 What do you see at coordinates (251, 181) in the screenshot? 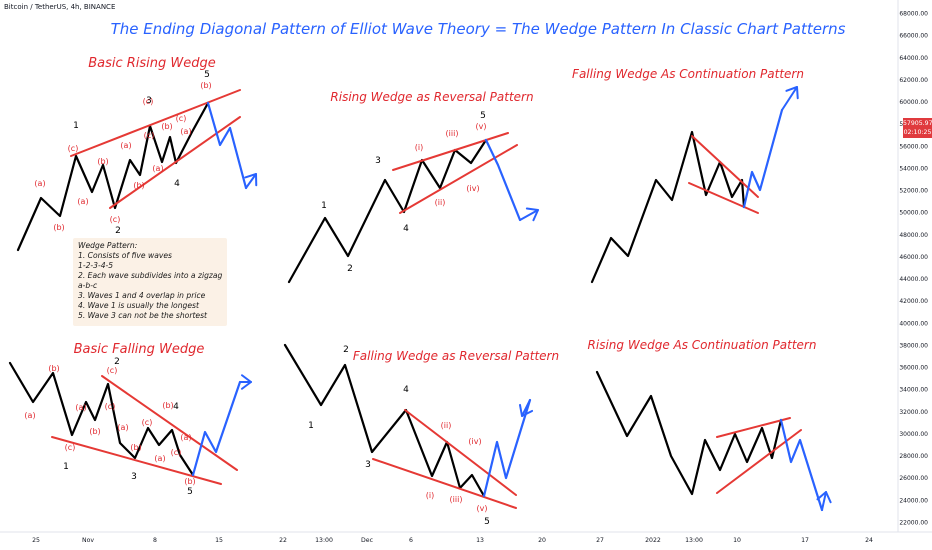
I see `rw1-arrow-shaft` at bounding box center [251, 181].